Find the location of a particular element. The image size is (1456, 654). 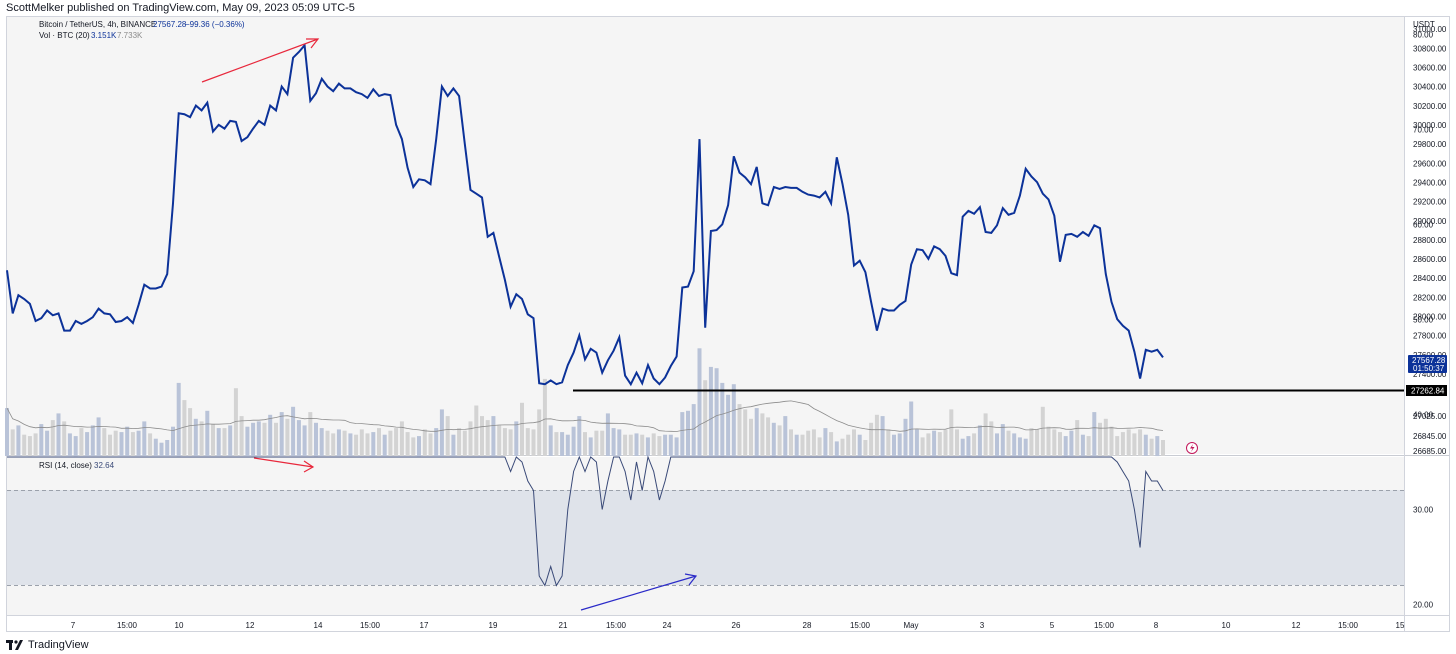

lightning-icon is located at coordinates (1192, 448).